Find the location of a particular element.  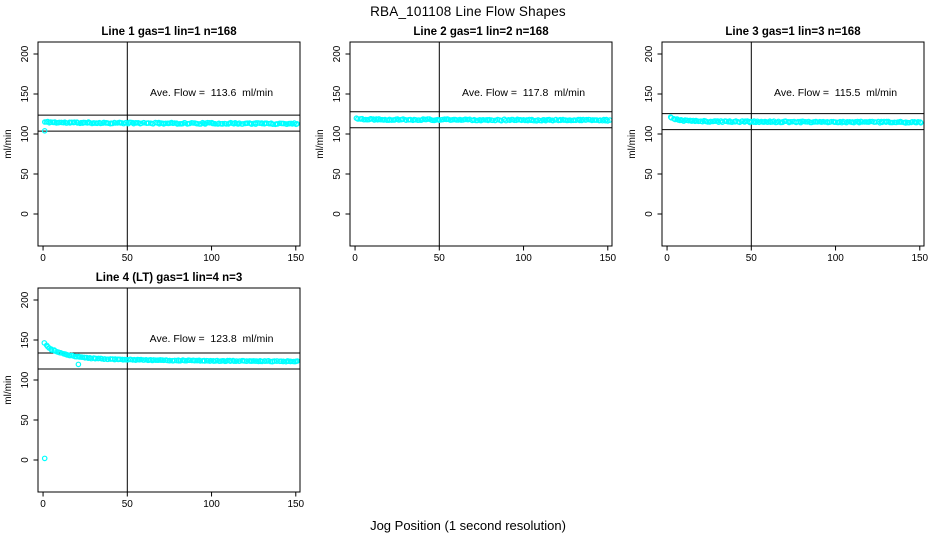

figure-title: RBA_101108 Line Flow Shapes is located at coordinates (468, 11).